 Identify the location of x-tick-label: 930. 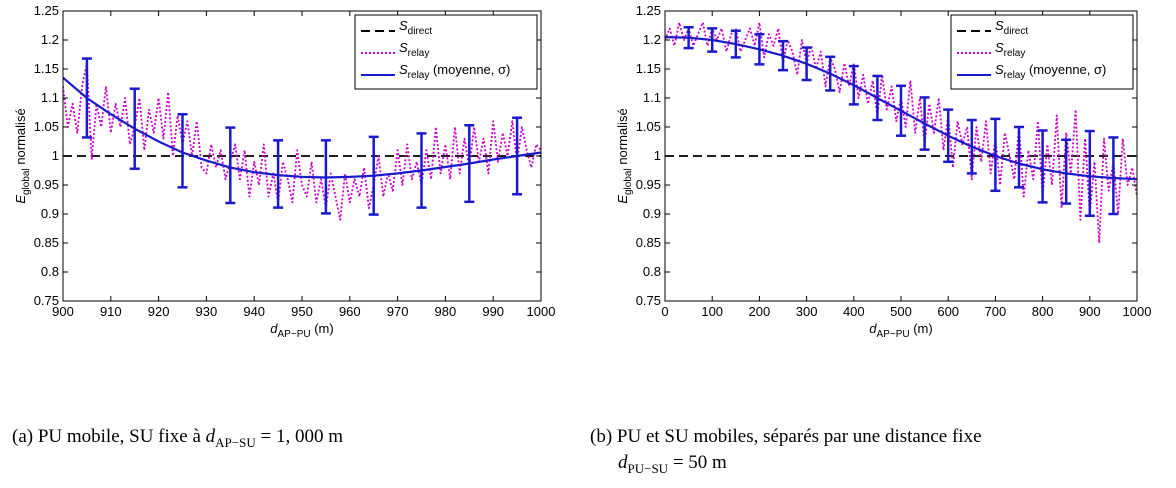
(207, 311).